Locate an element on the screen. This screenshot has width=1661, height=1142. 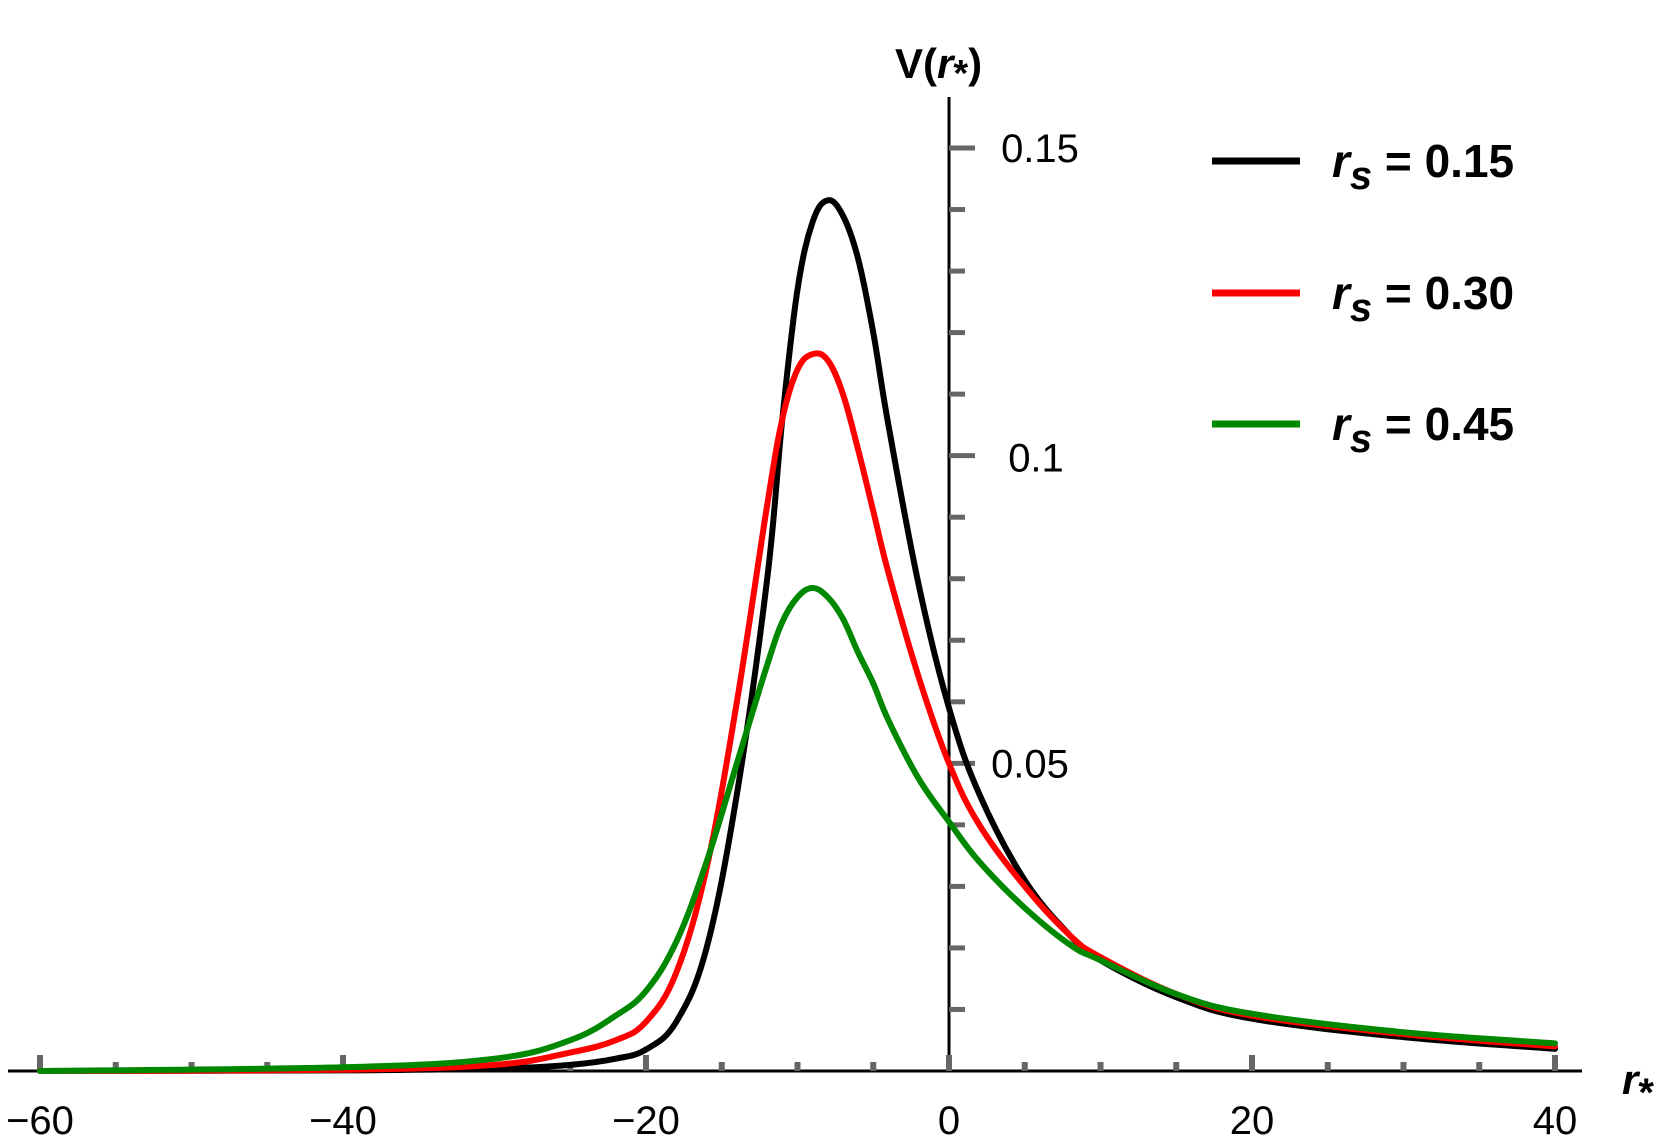
y-tick-label: 0.15 is located at coordinates (1040, 149).